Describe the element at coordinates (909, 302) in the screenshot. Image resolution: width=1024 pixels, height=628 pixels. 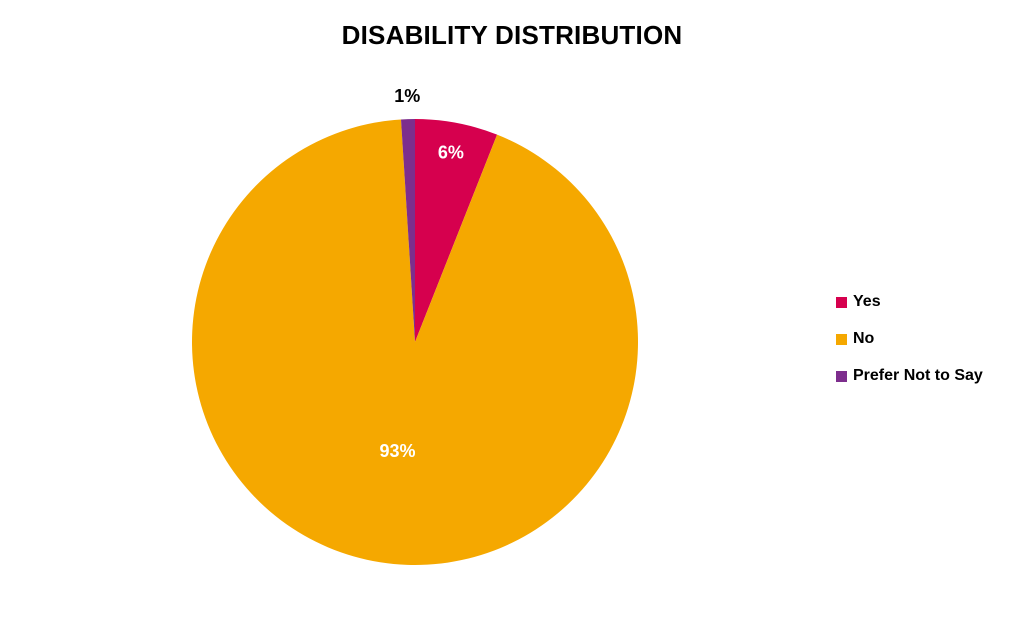
I see `legend-item-yes: Yes` at that location.